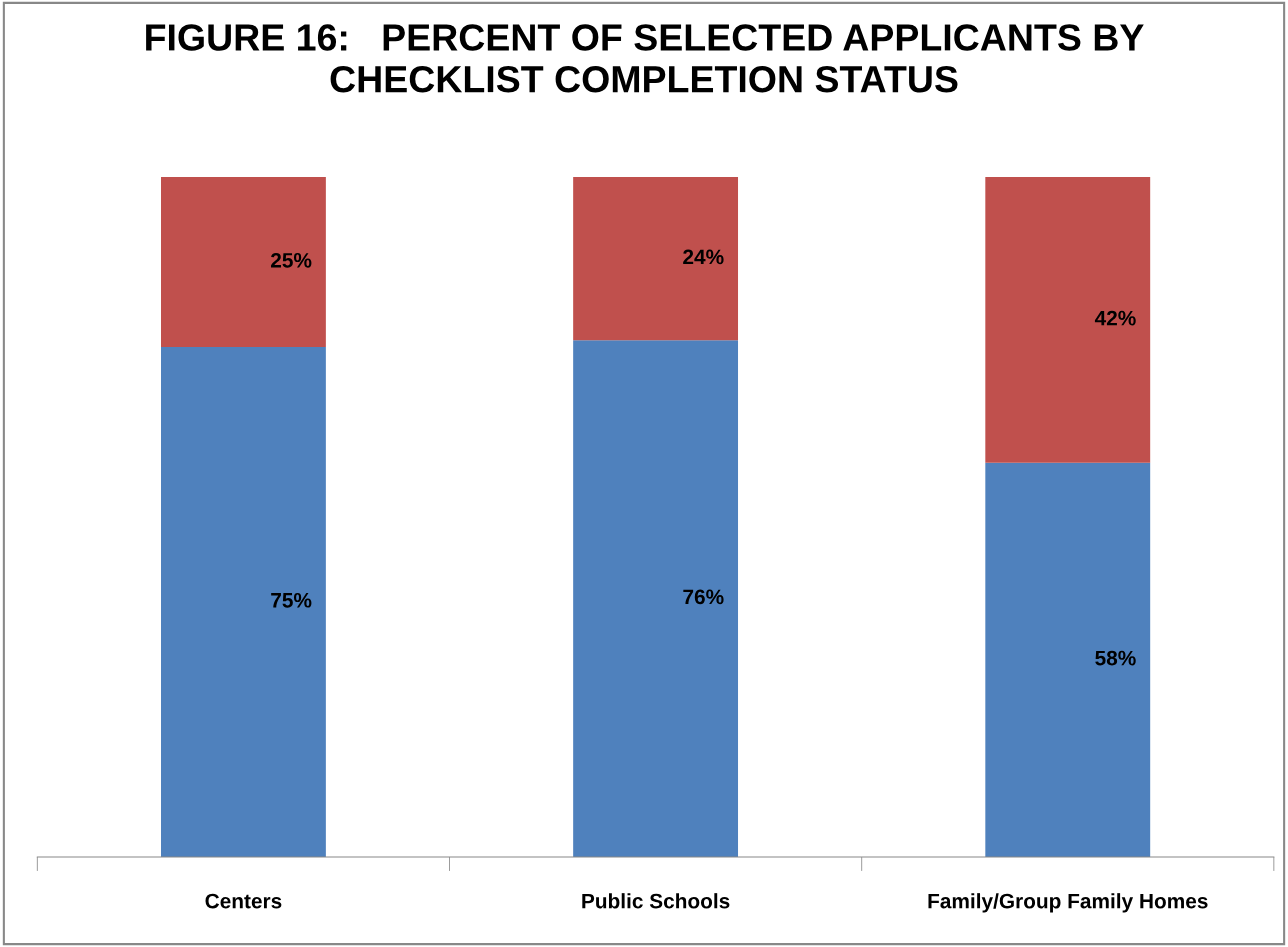  Describe the element at coordinates (1115, 318) in the screenshot. I see `data-label: 42%` at that location.